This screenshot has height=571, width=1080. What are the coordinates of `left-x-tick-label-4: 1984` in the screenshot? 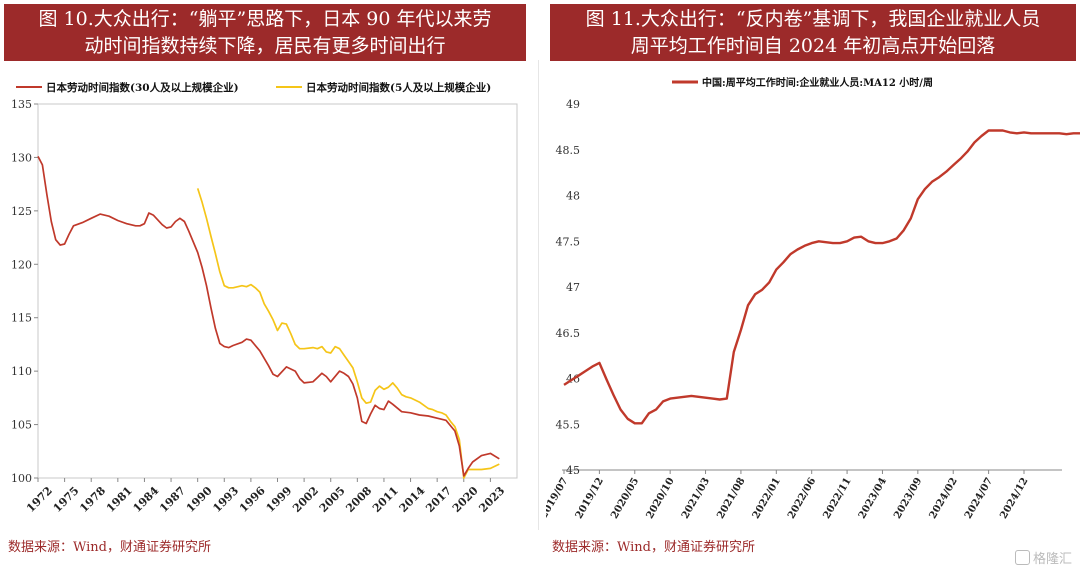 It's located at (146, 499).